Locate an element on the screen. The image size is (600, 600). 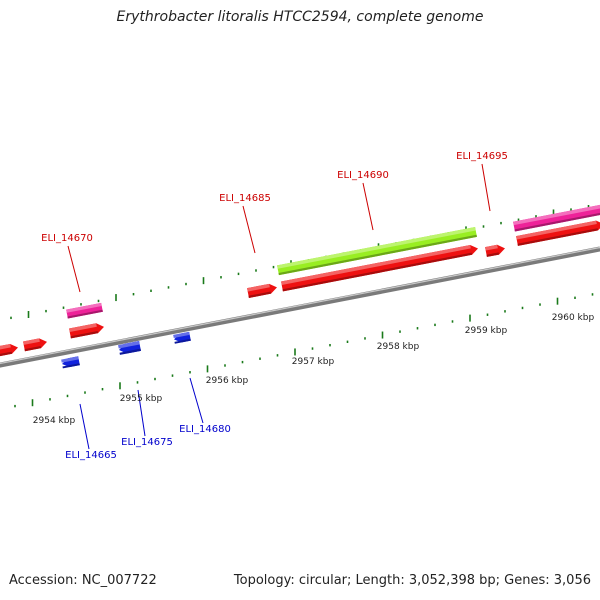
accession-text: Accession: NC_007722 is located at coordinates (83, 580).